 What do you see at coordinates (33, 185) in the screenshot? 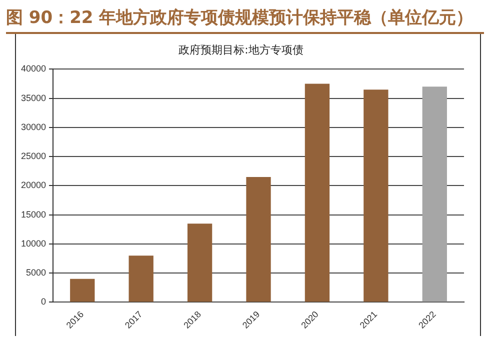
I see `y-tick-label: 20000` at bounding box center [33, 185].